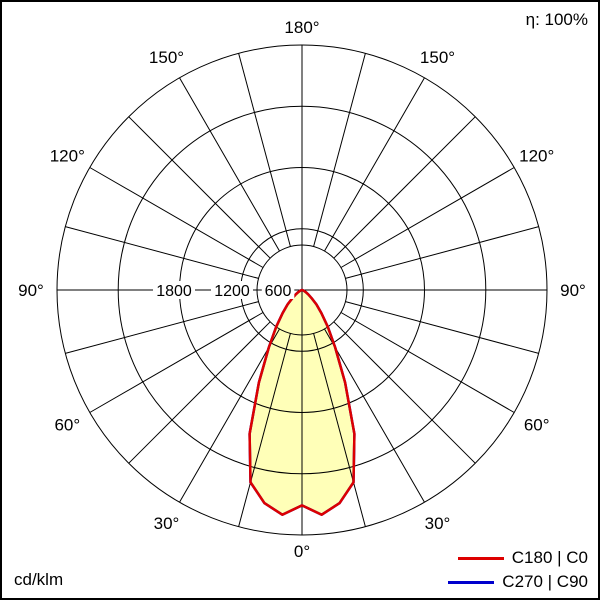  I want to click on curve-c180-c0, so click(302, 402).